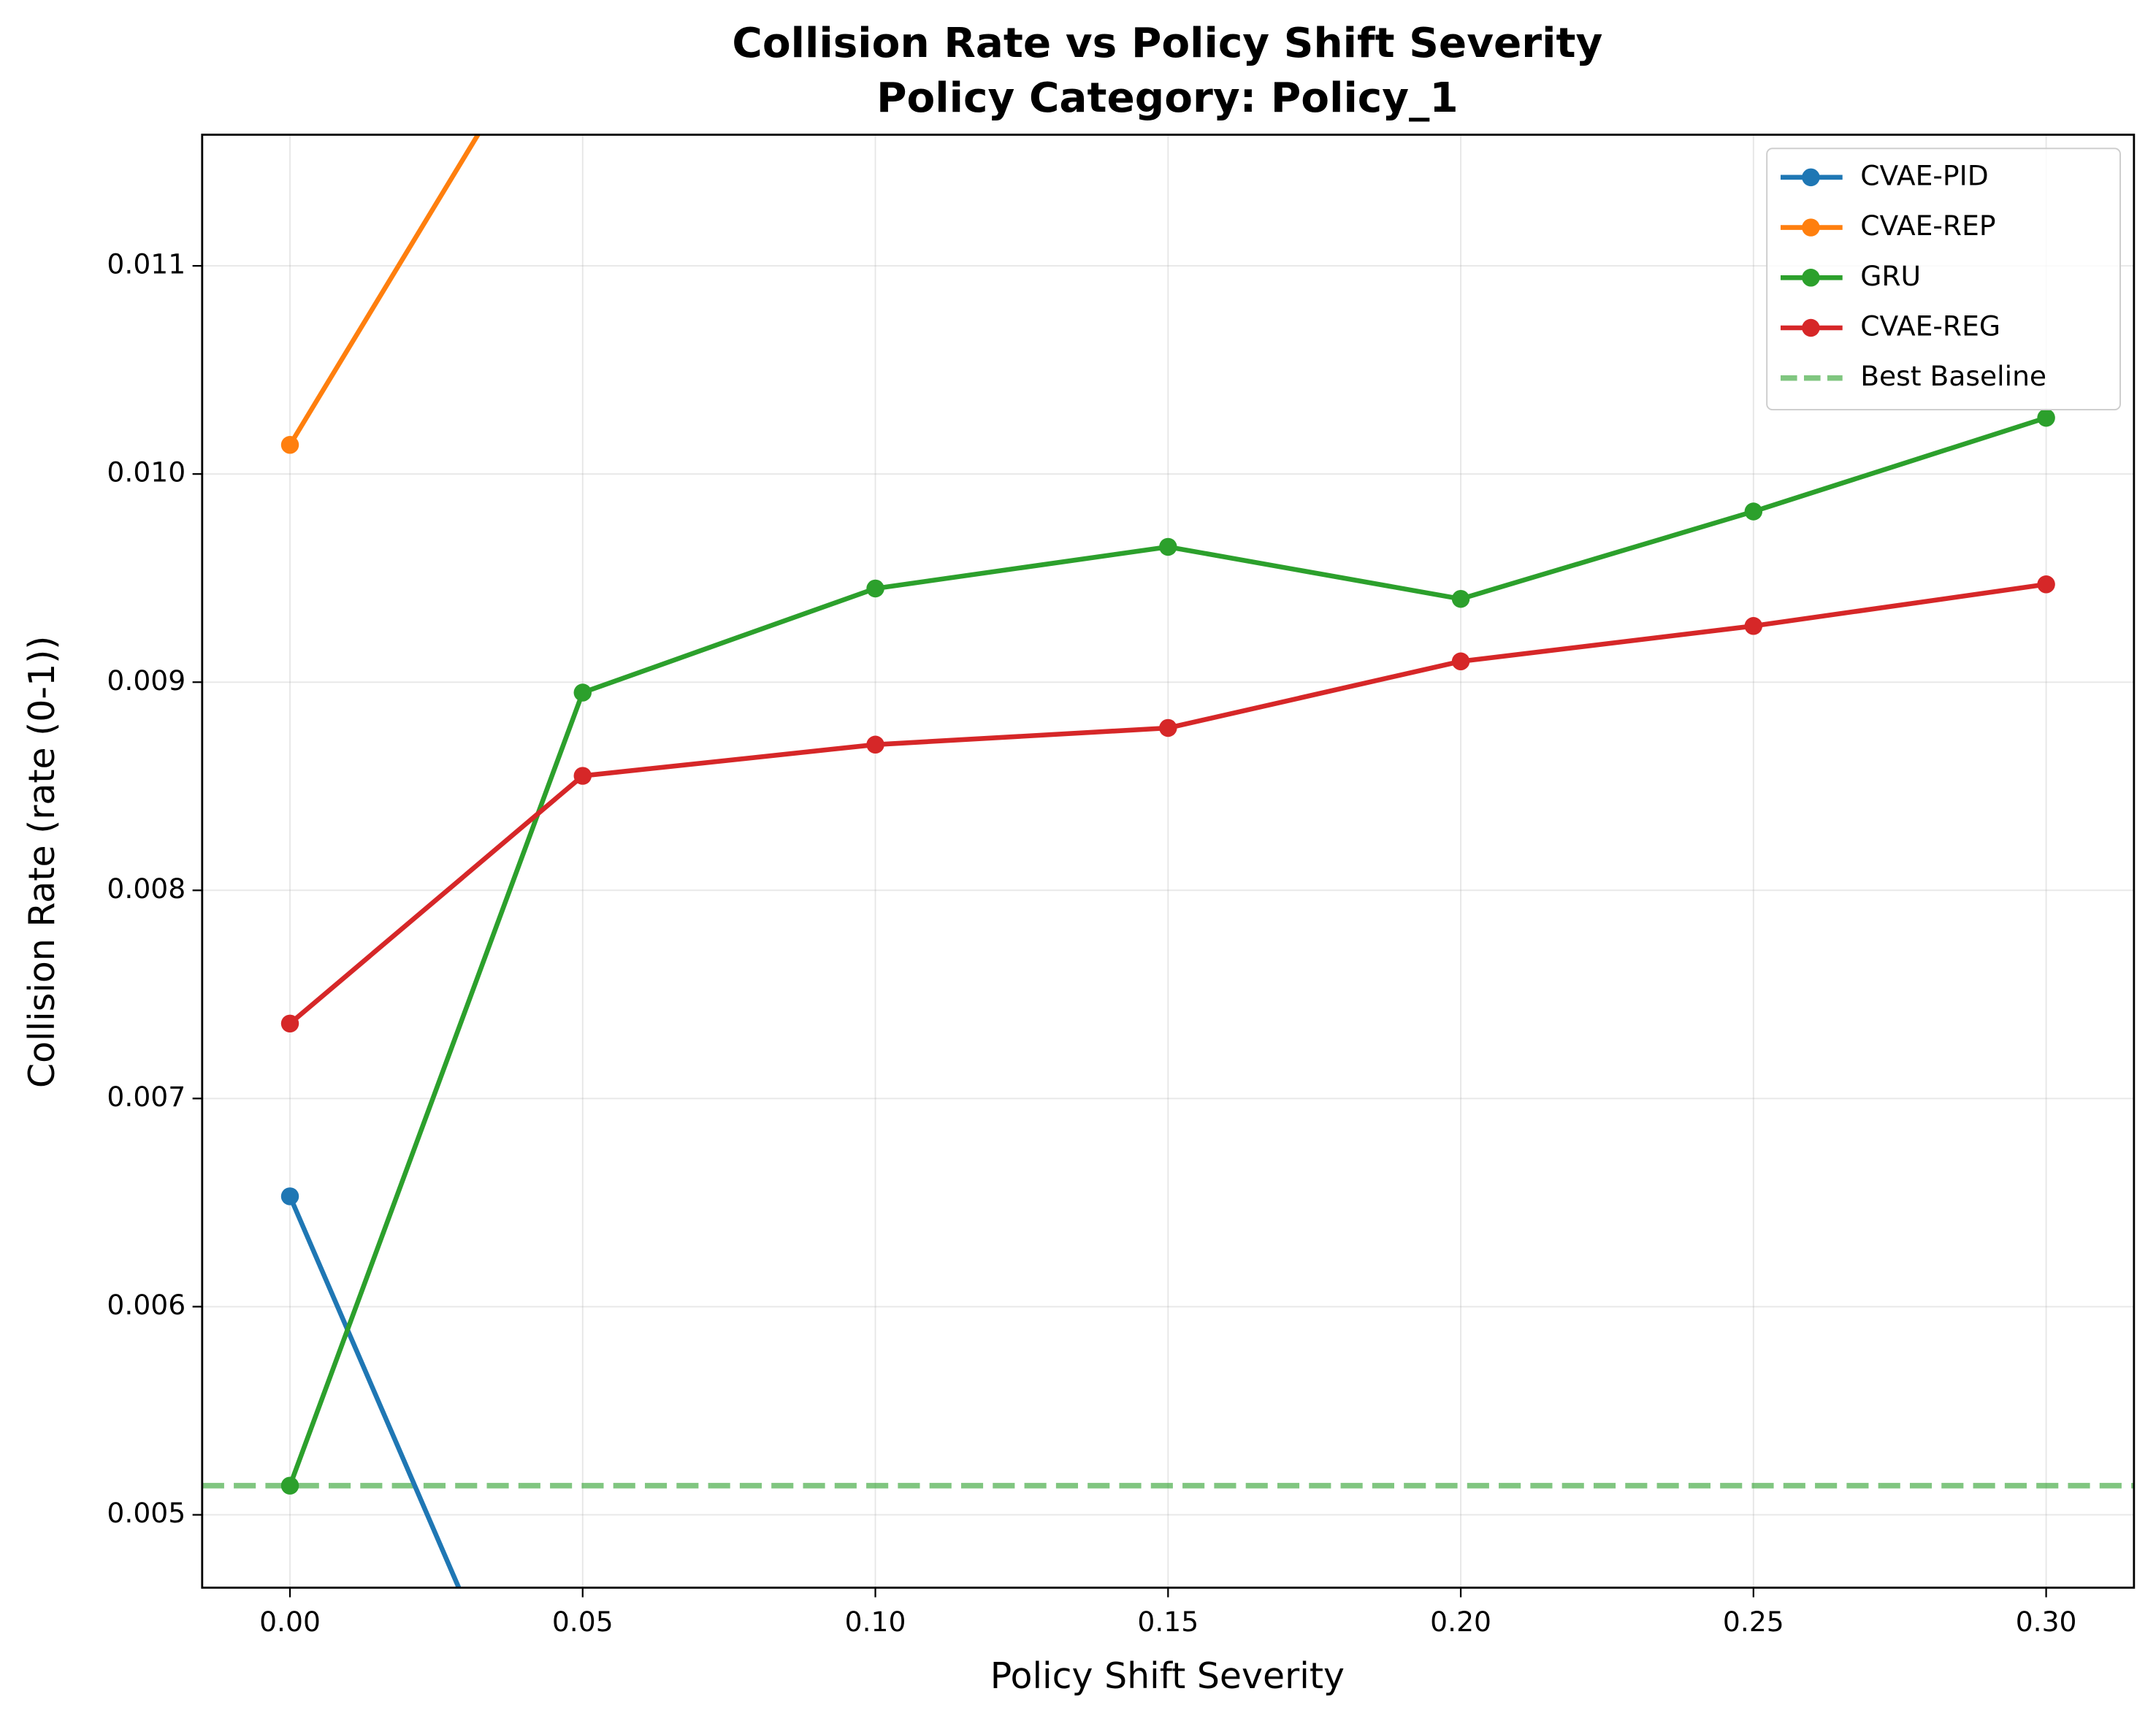 This screenshot has height=1721, width=2156. What do you see at coordinates (1925, 175) in the screenshot?
I see `legend-label: CVAE-PID` at bounding box center [1925, 175].